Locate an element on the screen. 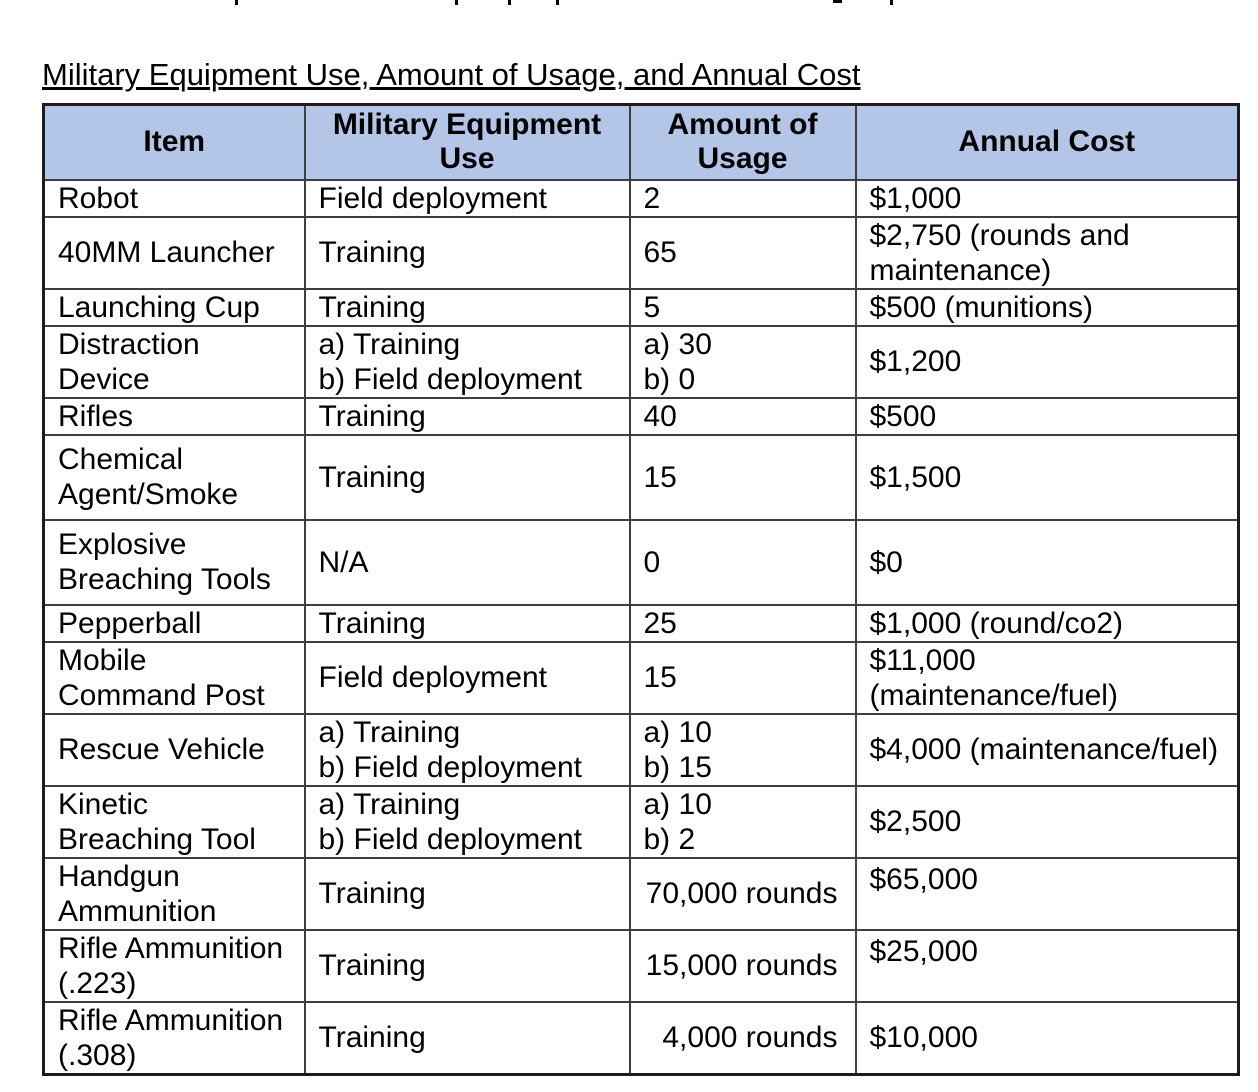 This screenshot has width=1258, height=1092. column-header-item: Item is located at coordinates (174, 142).